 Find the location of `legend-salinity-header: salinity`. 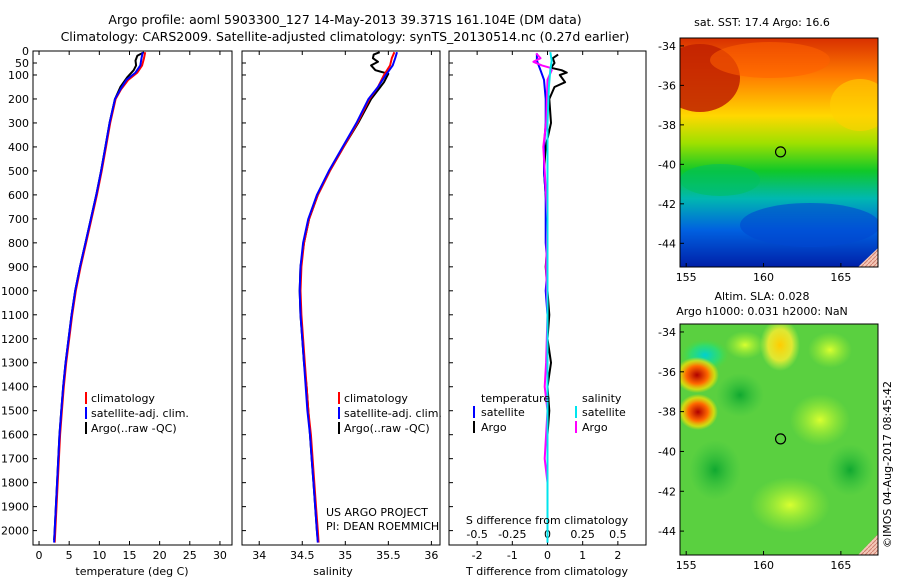

legend-salinity-header: salinity is located at coordinates (602, 398).